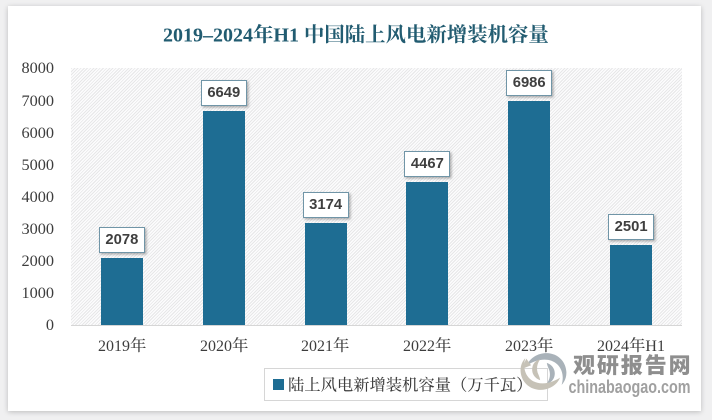  Describe the element at coordinates (208, 36) in the screenshot. I see `svg-text: 2019–2024` at that location.